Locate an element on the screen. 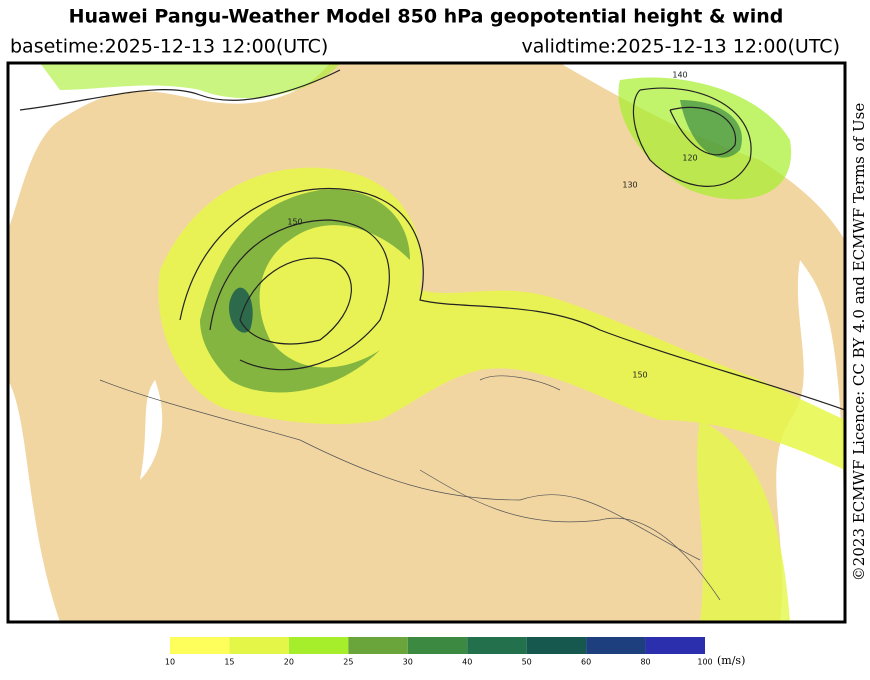  colorbar-label: 25 is located at coordinates (348, 662).